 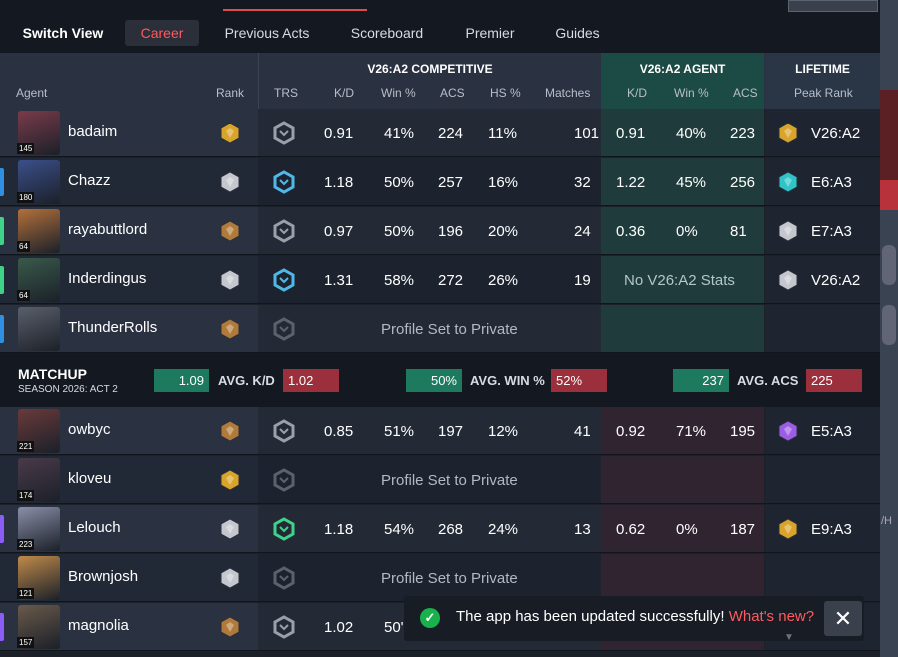 What do you see at coordinates (2, 231) in the screenshot?
I see `team-color-bar` at bounding box center [2, 231].